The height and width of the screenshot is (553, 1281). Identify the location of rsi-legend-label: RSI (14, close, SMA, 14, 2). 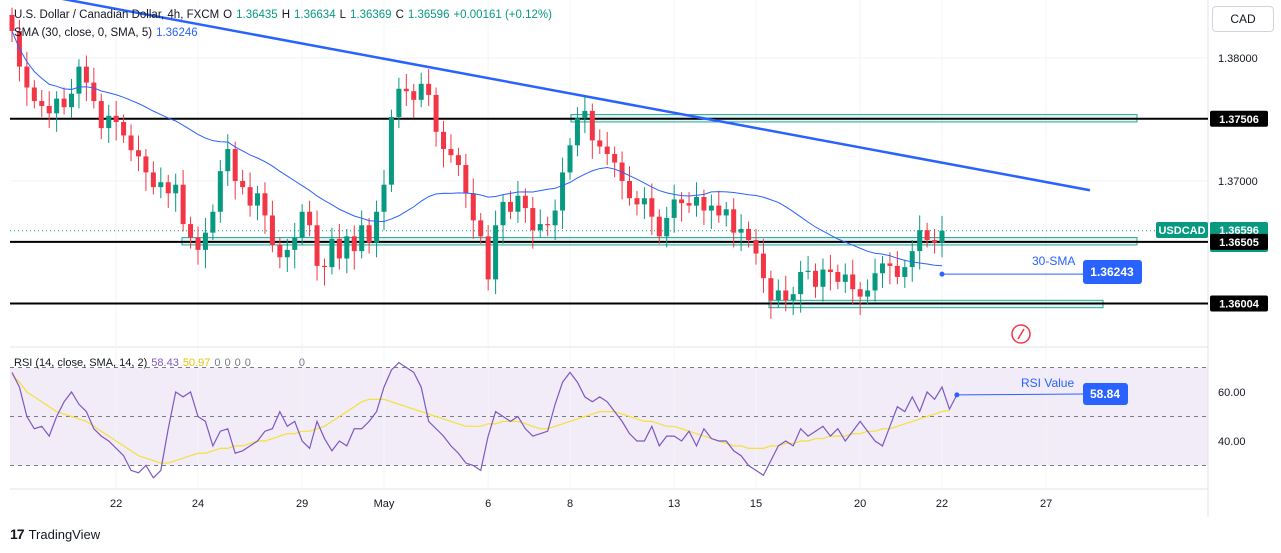
(81, 363).